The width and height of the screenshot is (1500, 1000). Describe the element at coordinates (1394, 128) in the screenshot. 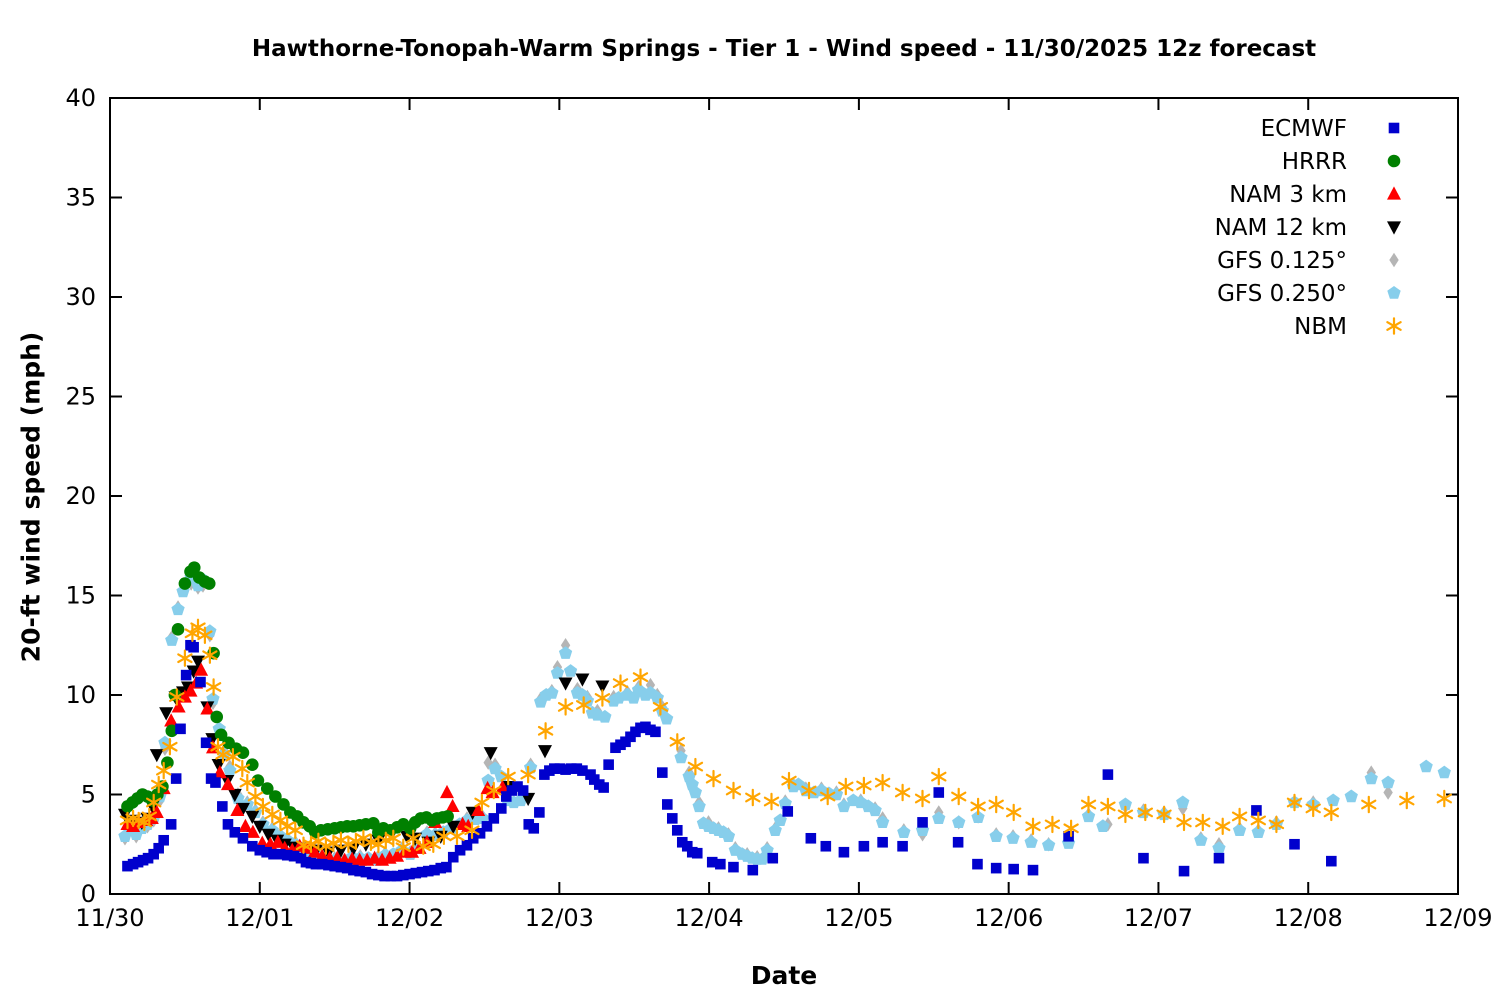

I see `legend-marker-square-icon` at that location.